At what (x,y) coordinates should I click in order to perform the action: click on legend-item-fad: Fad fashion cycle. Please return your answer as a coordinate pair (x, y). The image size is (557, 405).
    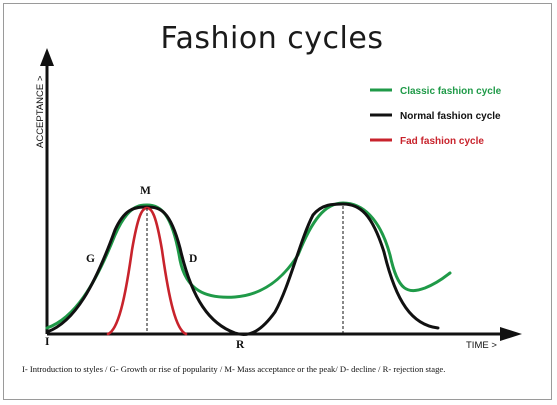
    Looking at the image, I should click on (427, 141).